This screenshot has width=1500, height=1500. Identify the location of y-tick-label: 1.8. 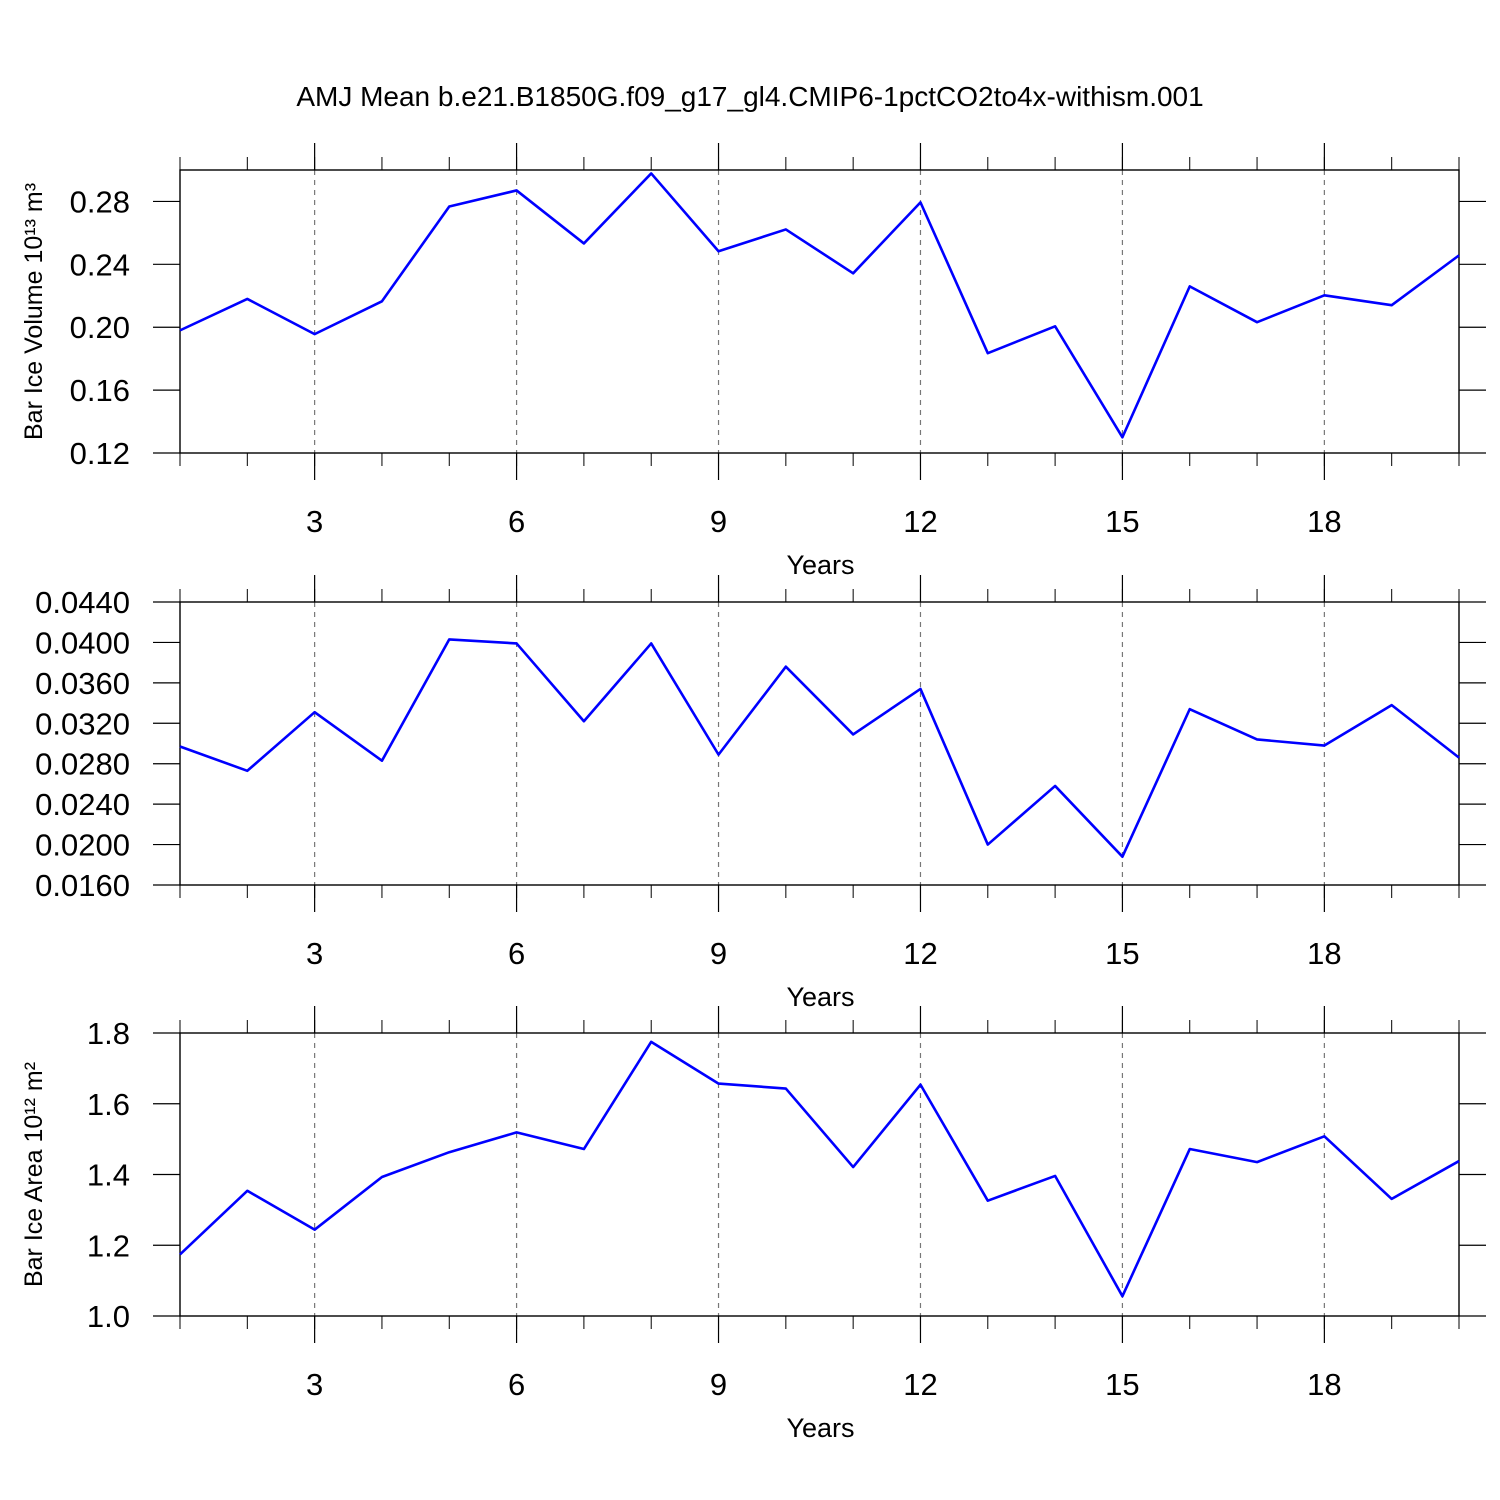
(108, 1033).